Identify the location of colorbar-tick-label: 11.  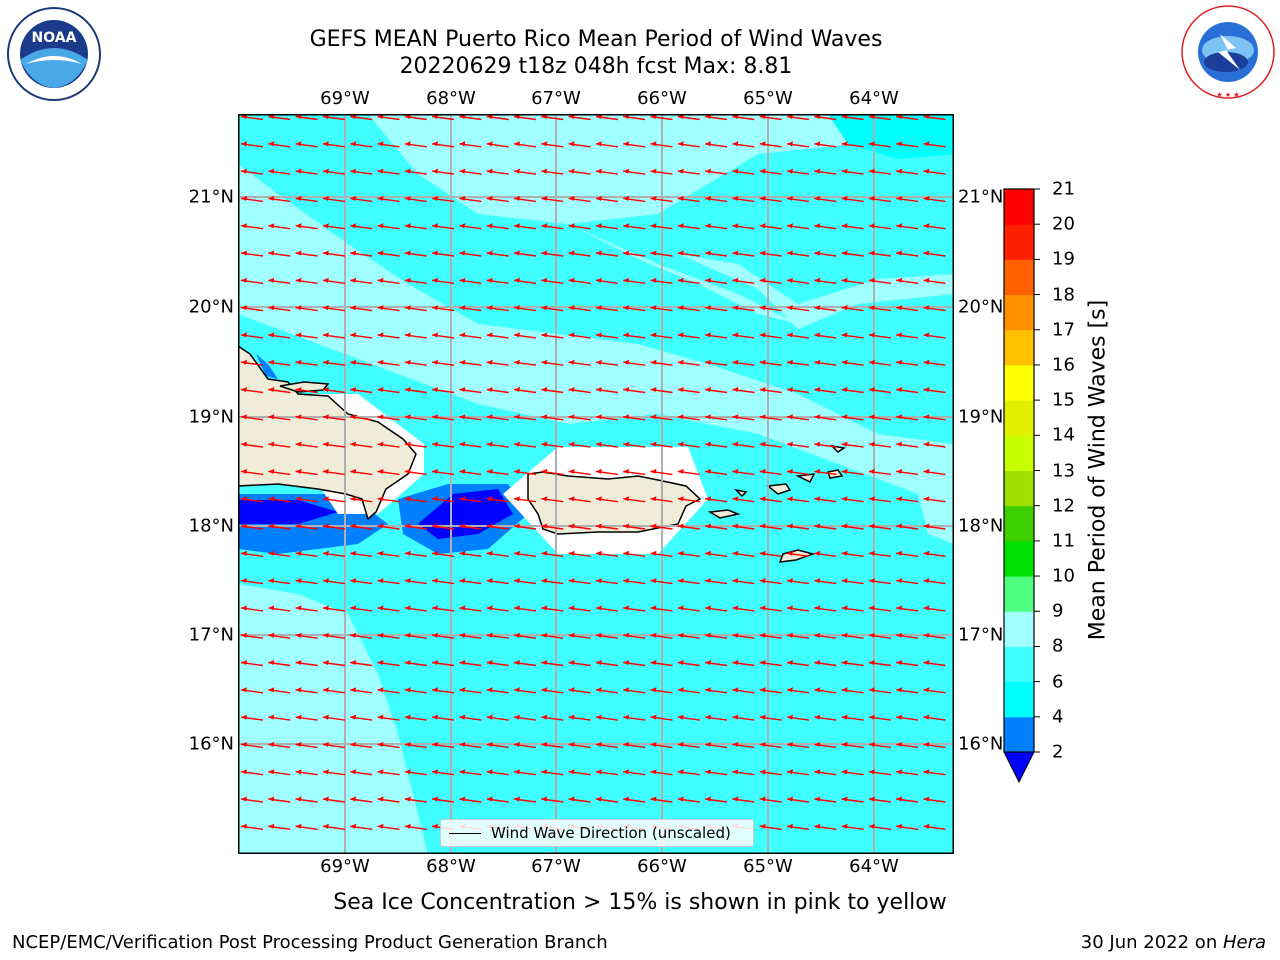
(1063, 541).